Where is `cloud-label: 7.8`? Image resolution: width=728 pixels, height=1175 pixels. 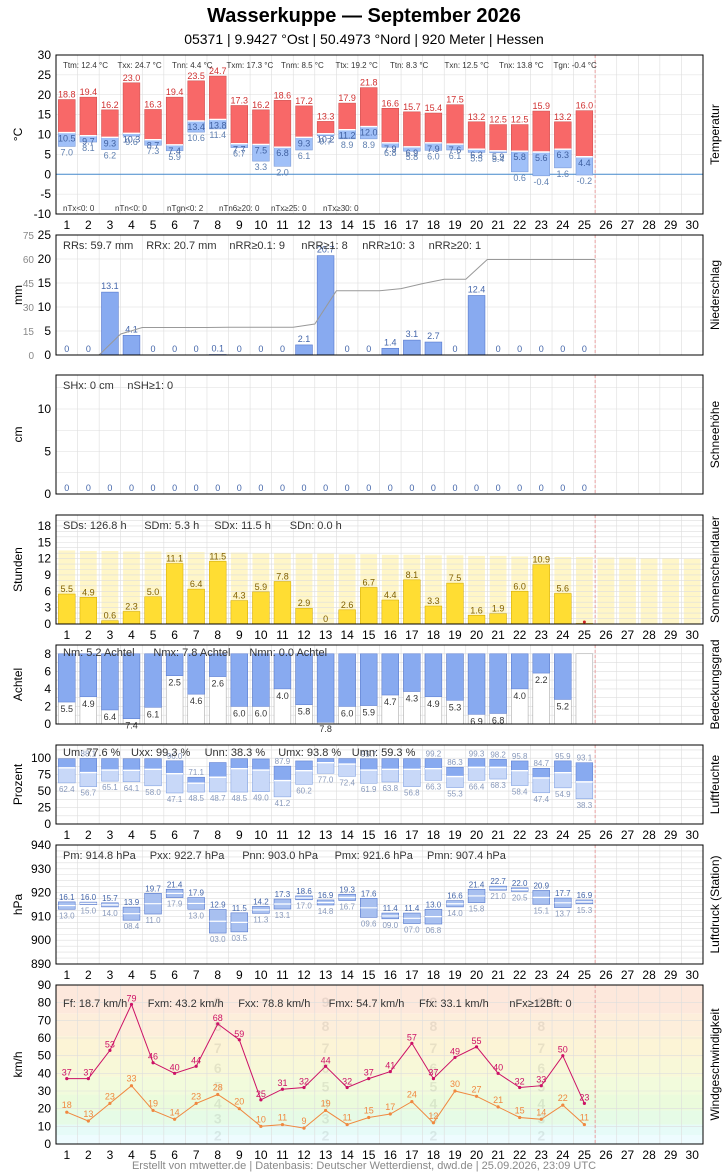
cloud-label: 7.8 is located at coordinates (325, 729).